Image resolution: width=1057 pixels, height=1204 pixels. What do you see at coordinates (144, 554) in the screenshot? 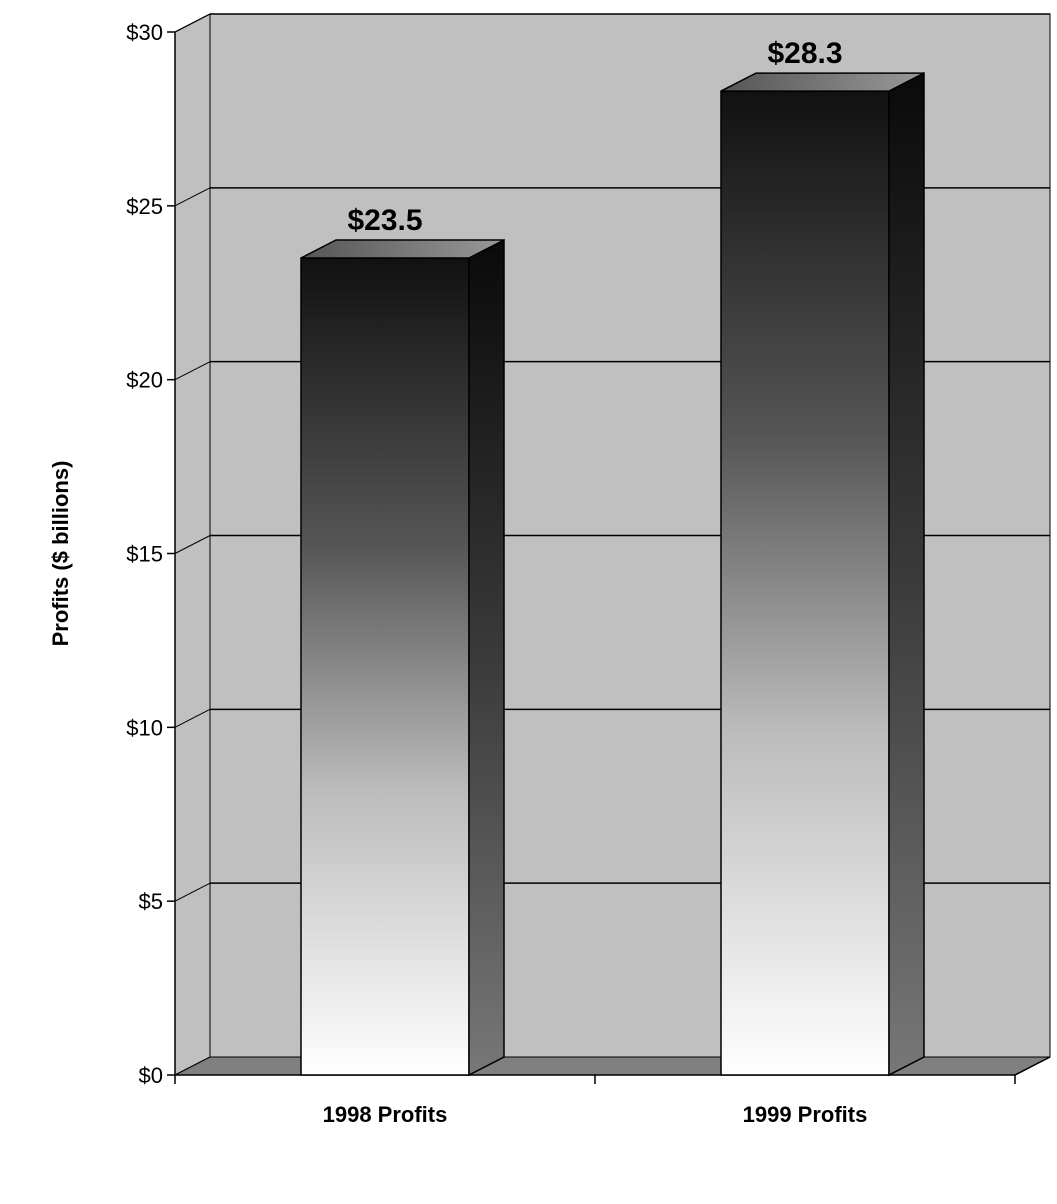
I see `y-tick-label: $15` at bounding box center [144, 554].